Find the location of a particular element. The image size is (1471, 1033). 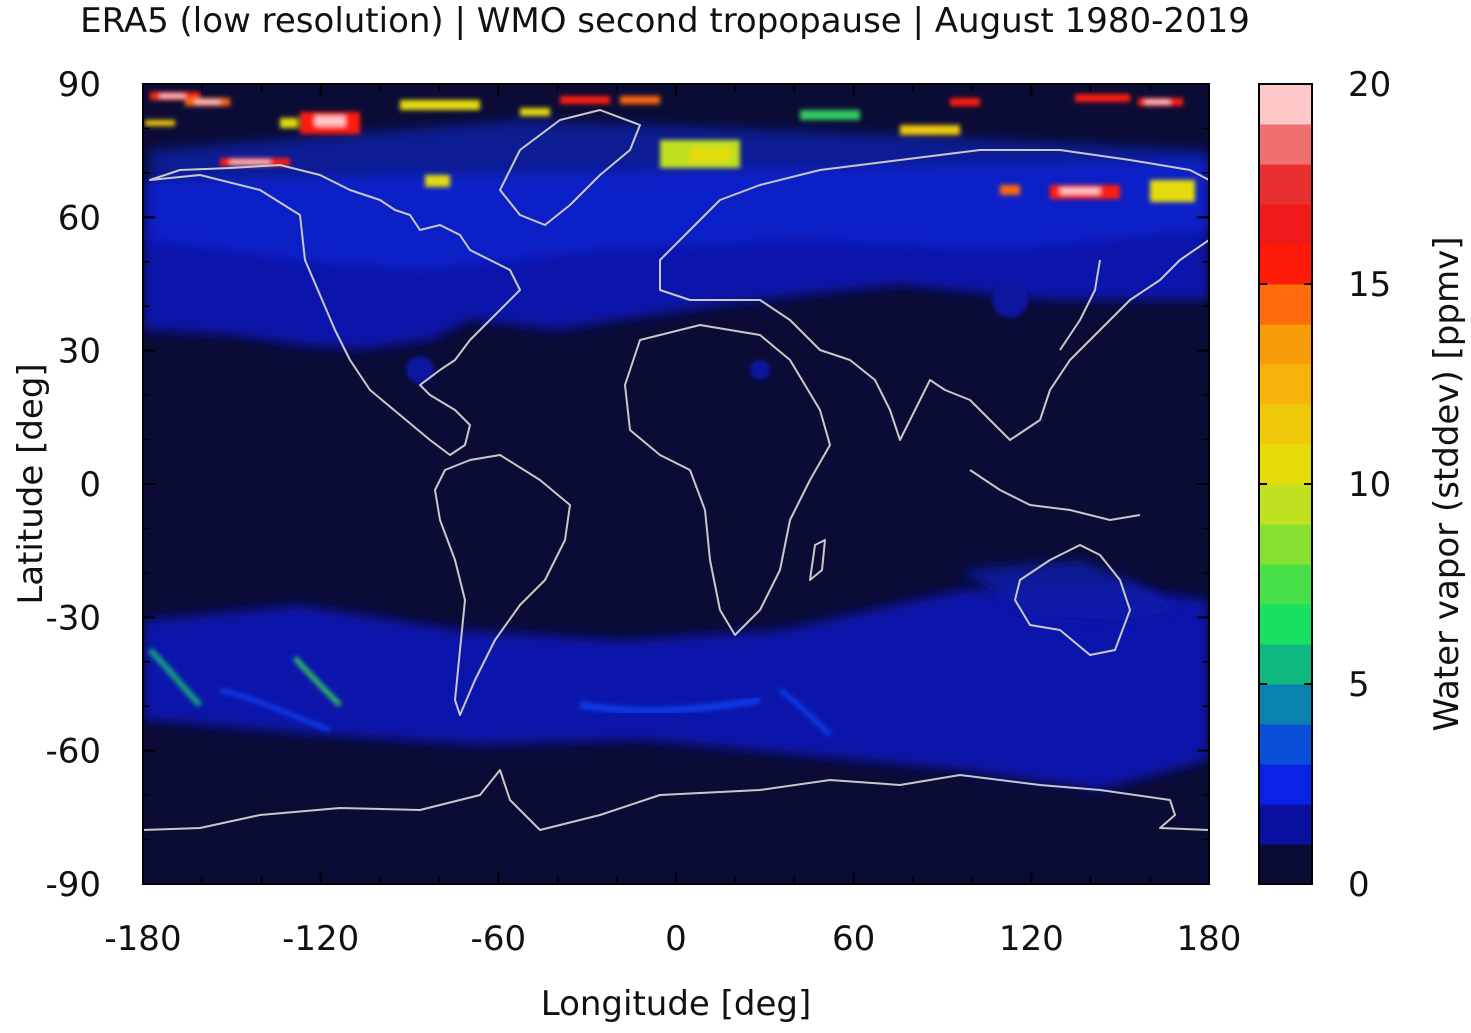

colorbar-label: Water vapor (stddev) [ppmv] is located at coordinates (1447, 484).